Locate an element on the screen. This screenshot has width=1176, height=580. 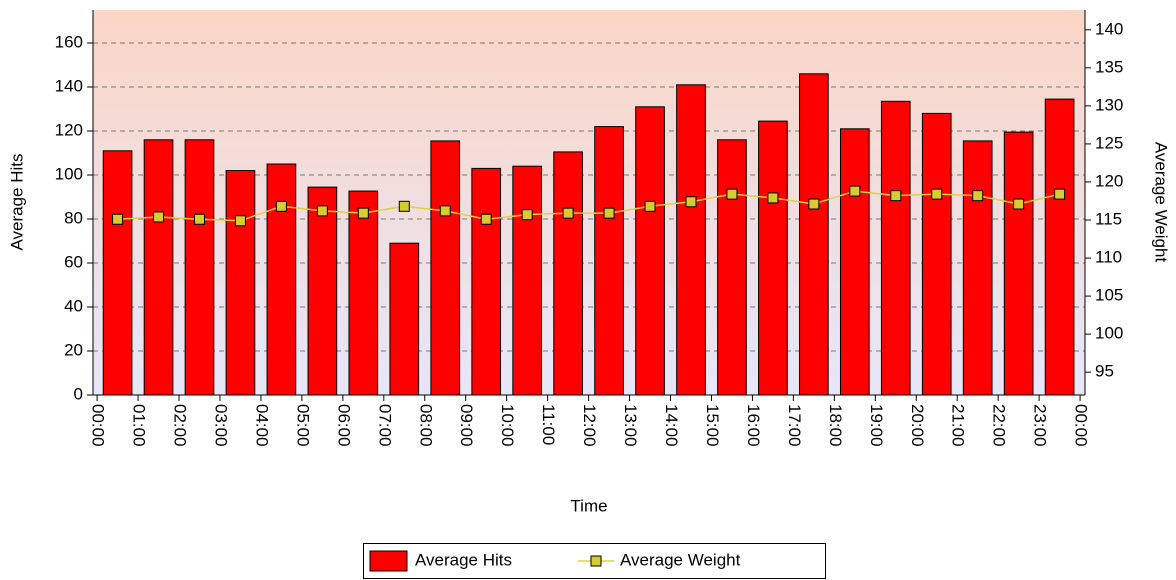
y2-tick-label: 130 is located at coordinates (1109, 104).